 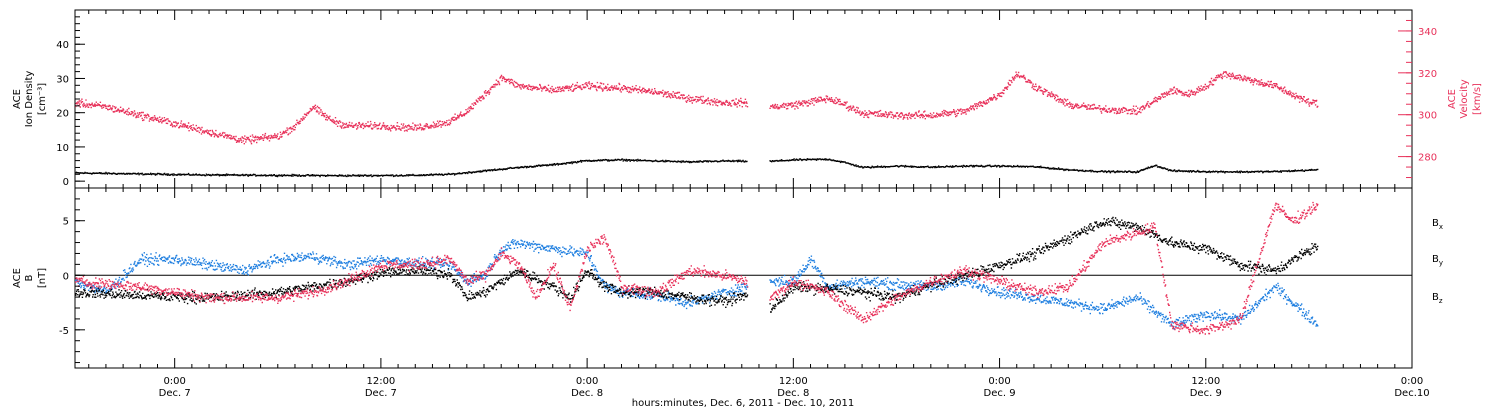 What do you see at coordinates (380, 381) in the screenshot?
I see `time-label-1: 12:00` at bounding box center [380, 381].